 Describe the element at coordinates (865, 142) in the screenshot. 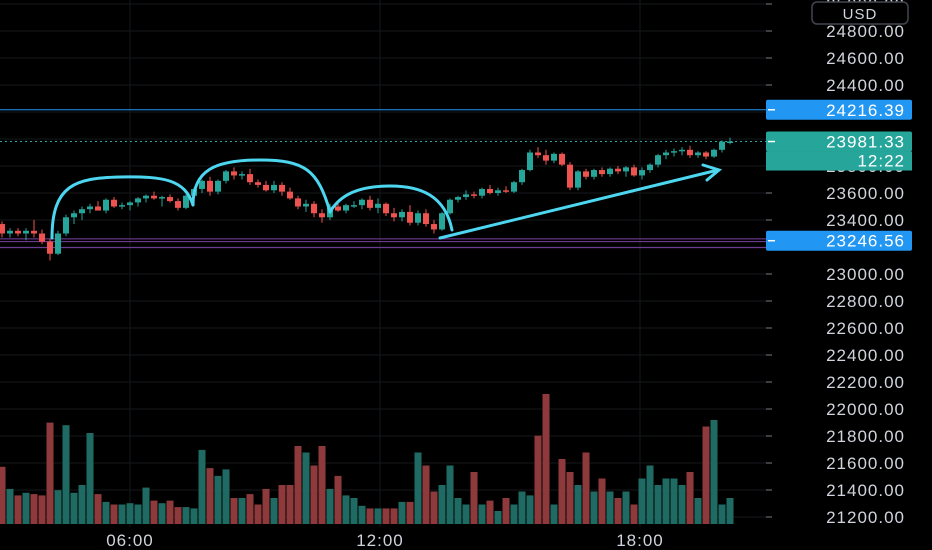

I see `price-tag-label: 23981.33` at that location.